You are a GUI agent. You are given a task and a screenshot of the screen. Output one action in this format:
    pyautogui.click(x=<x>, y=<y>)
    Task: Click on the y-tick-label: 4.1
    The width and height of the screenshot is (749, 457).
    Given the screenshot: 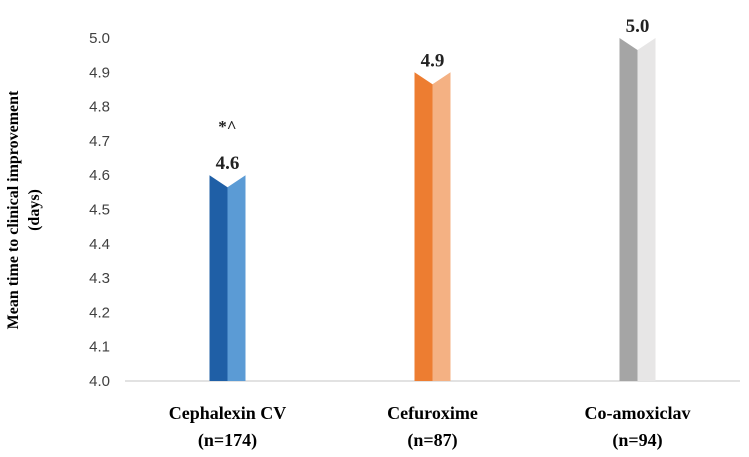 What is the action you would take?
    pyautogui.click(x=99, y=347)
    